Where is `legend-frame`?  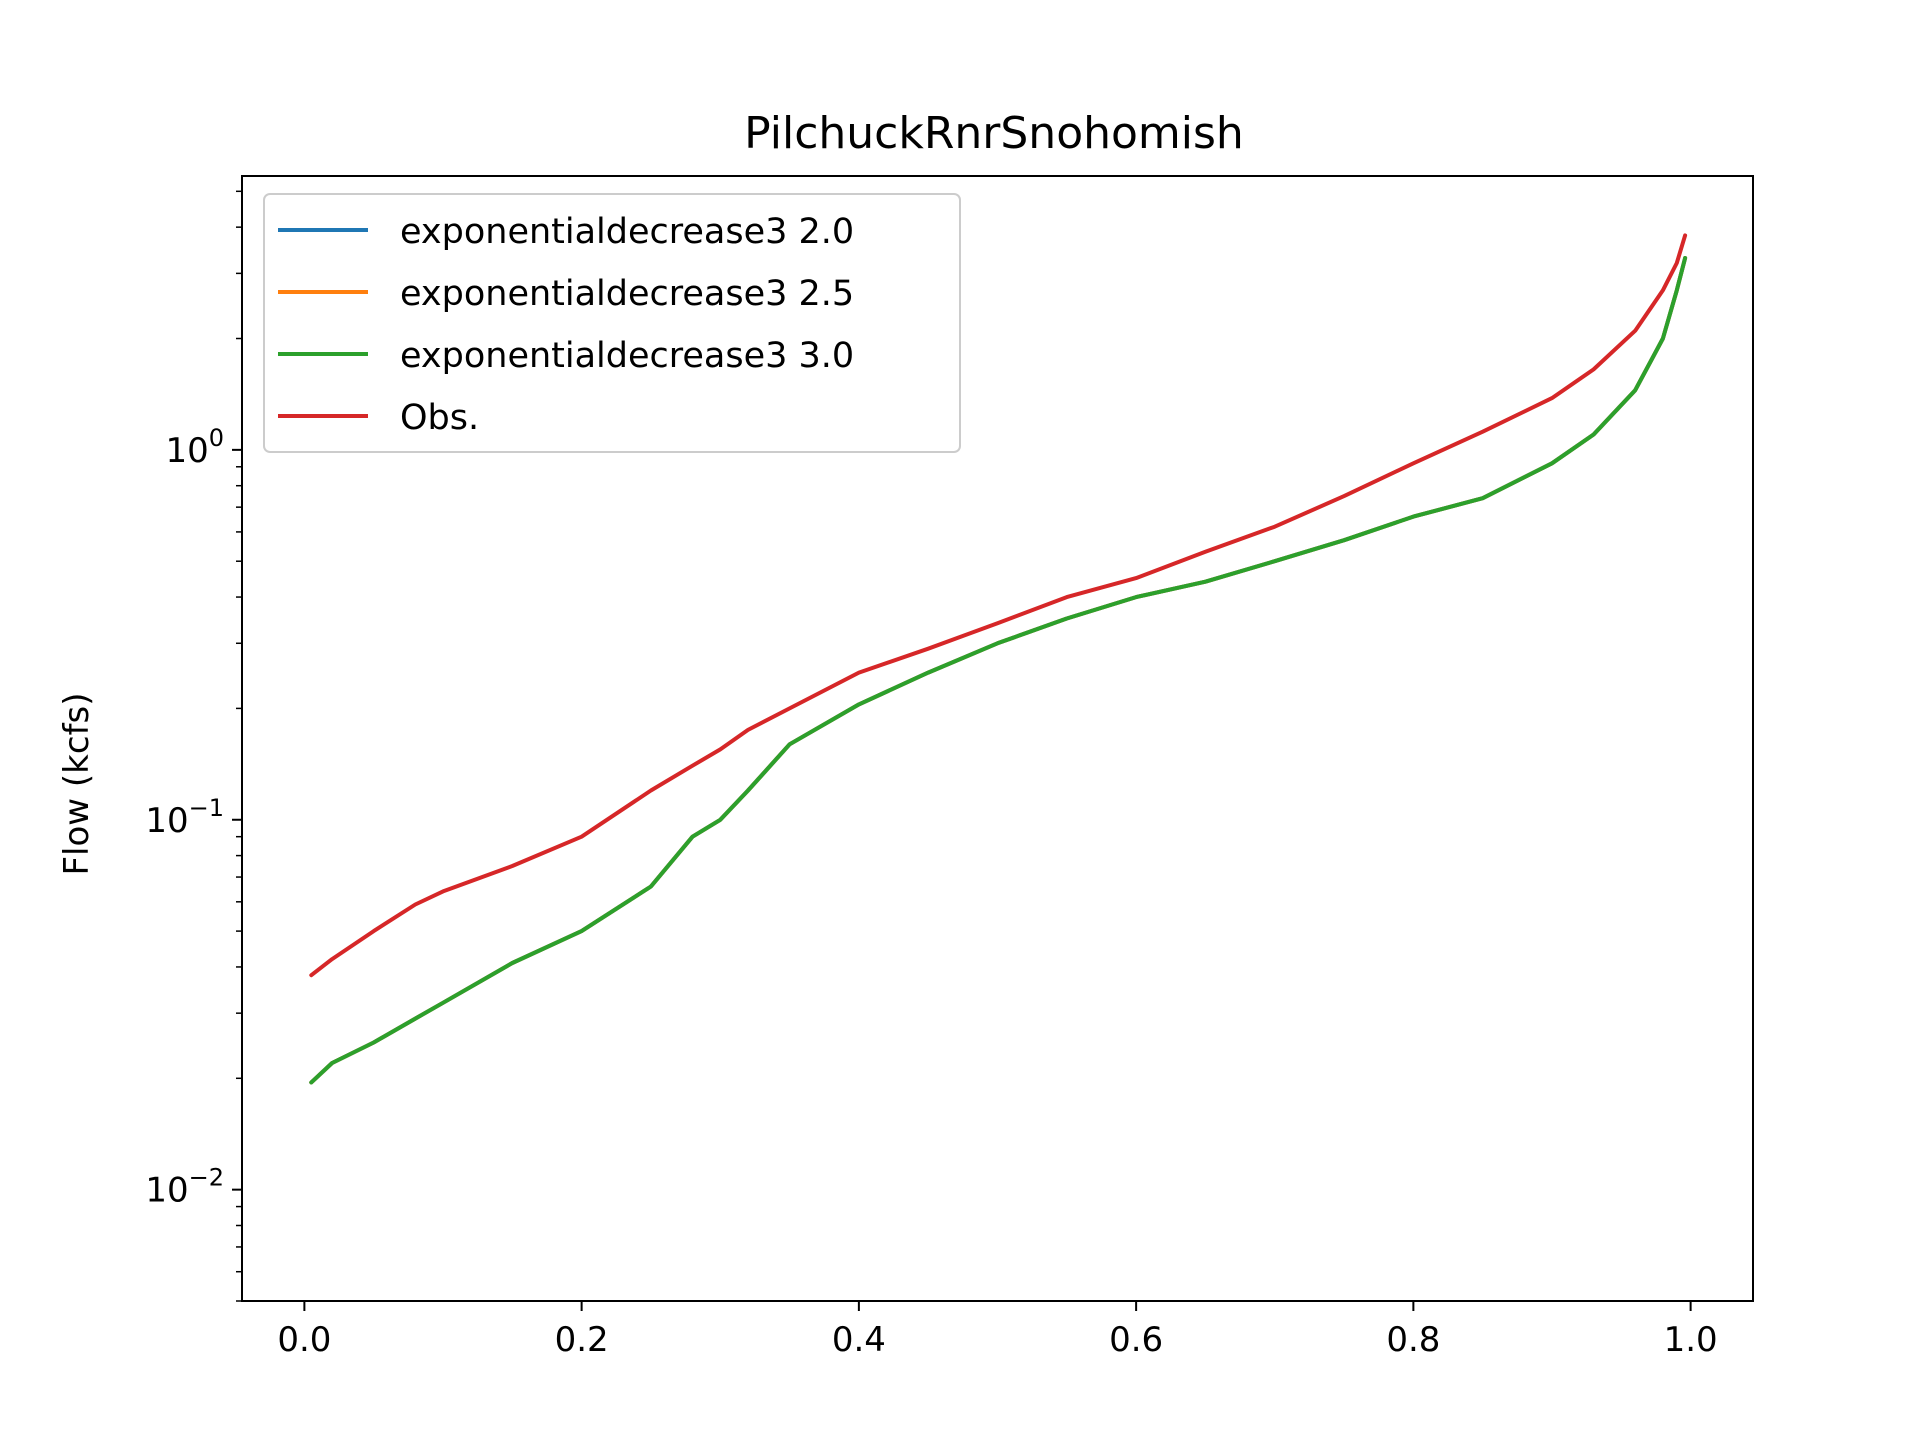 legend-frame is located at coordinates (612, 323).